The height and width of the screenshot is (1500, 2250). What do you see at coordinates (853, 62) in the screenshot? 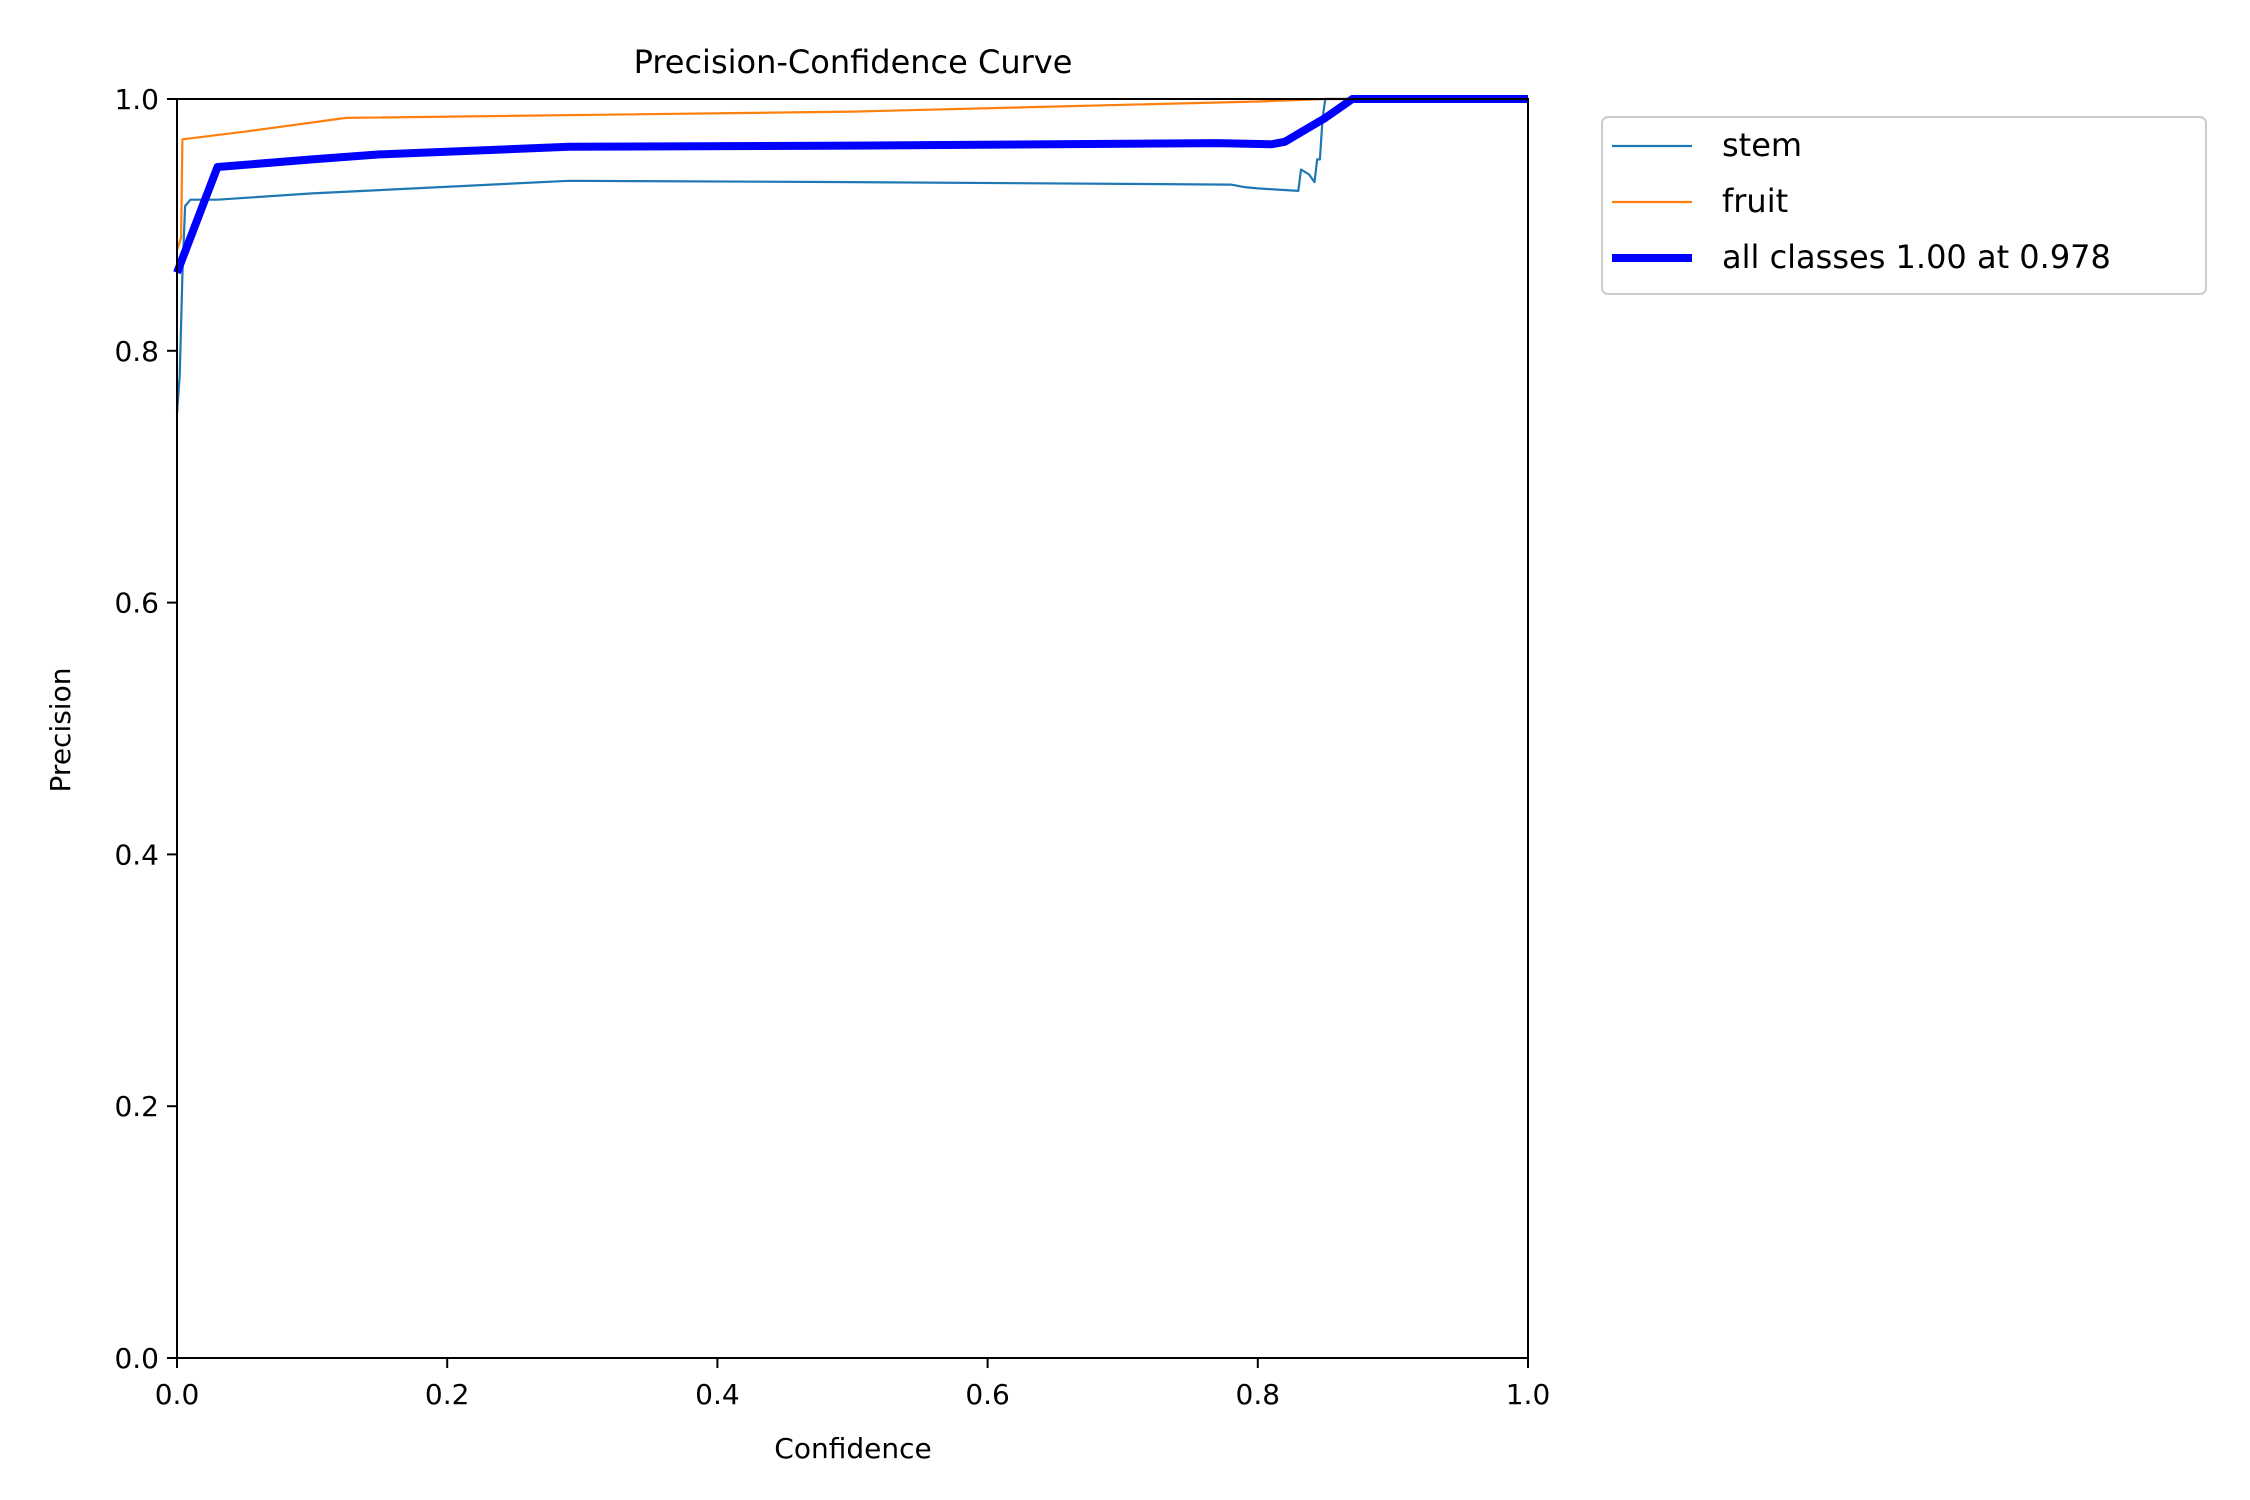
I see `chart-title: Precision-Confidence Curve` at bounding box center [853, 62].